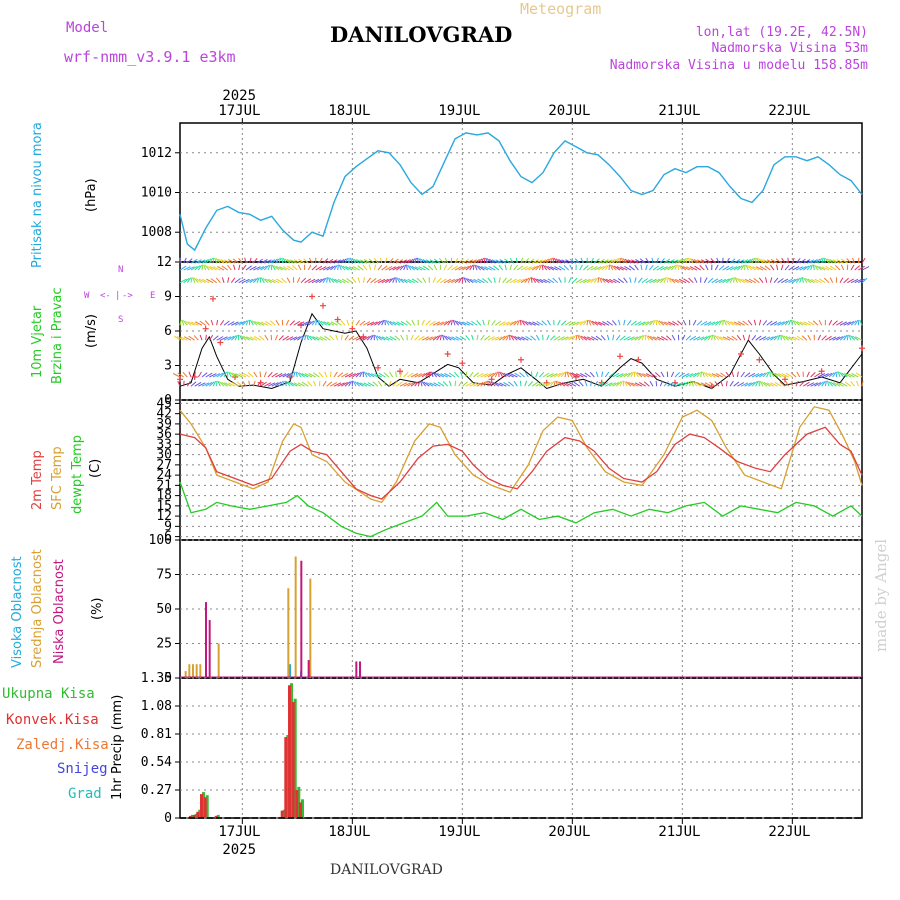 The image size is (900, 900). What do you see at coordinates (87, 28) in the screenshot?
I see `model-label: Model` at bounding box center [87, 28].